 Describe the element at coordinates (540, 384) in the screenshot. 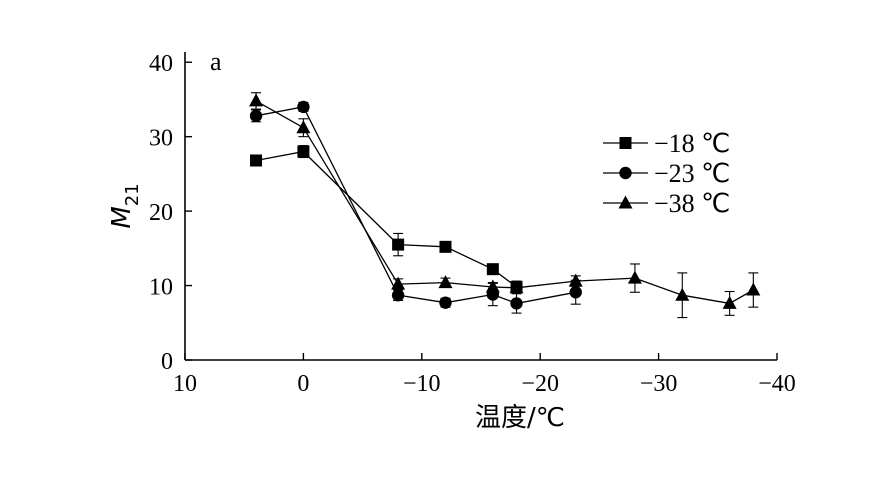

I see `x-tick-label: −20` at that location.